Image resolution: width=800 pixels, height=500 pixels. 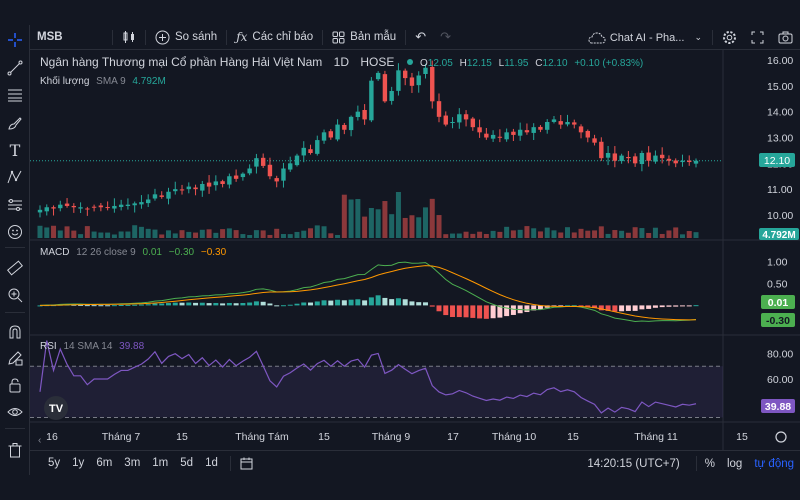 What do you see at coordinates (129, 37) in the screenshot?
I see `chart-type-button` at bounding box center [129, 37].